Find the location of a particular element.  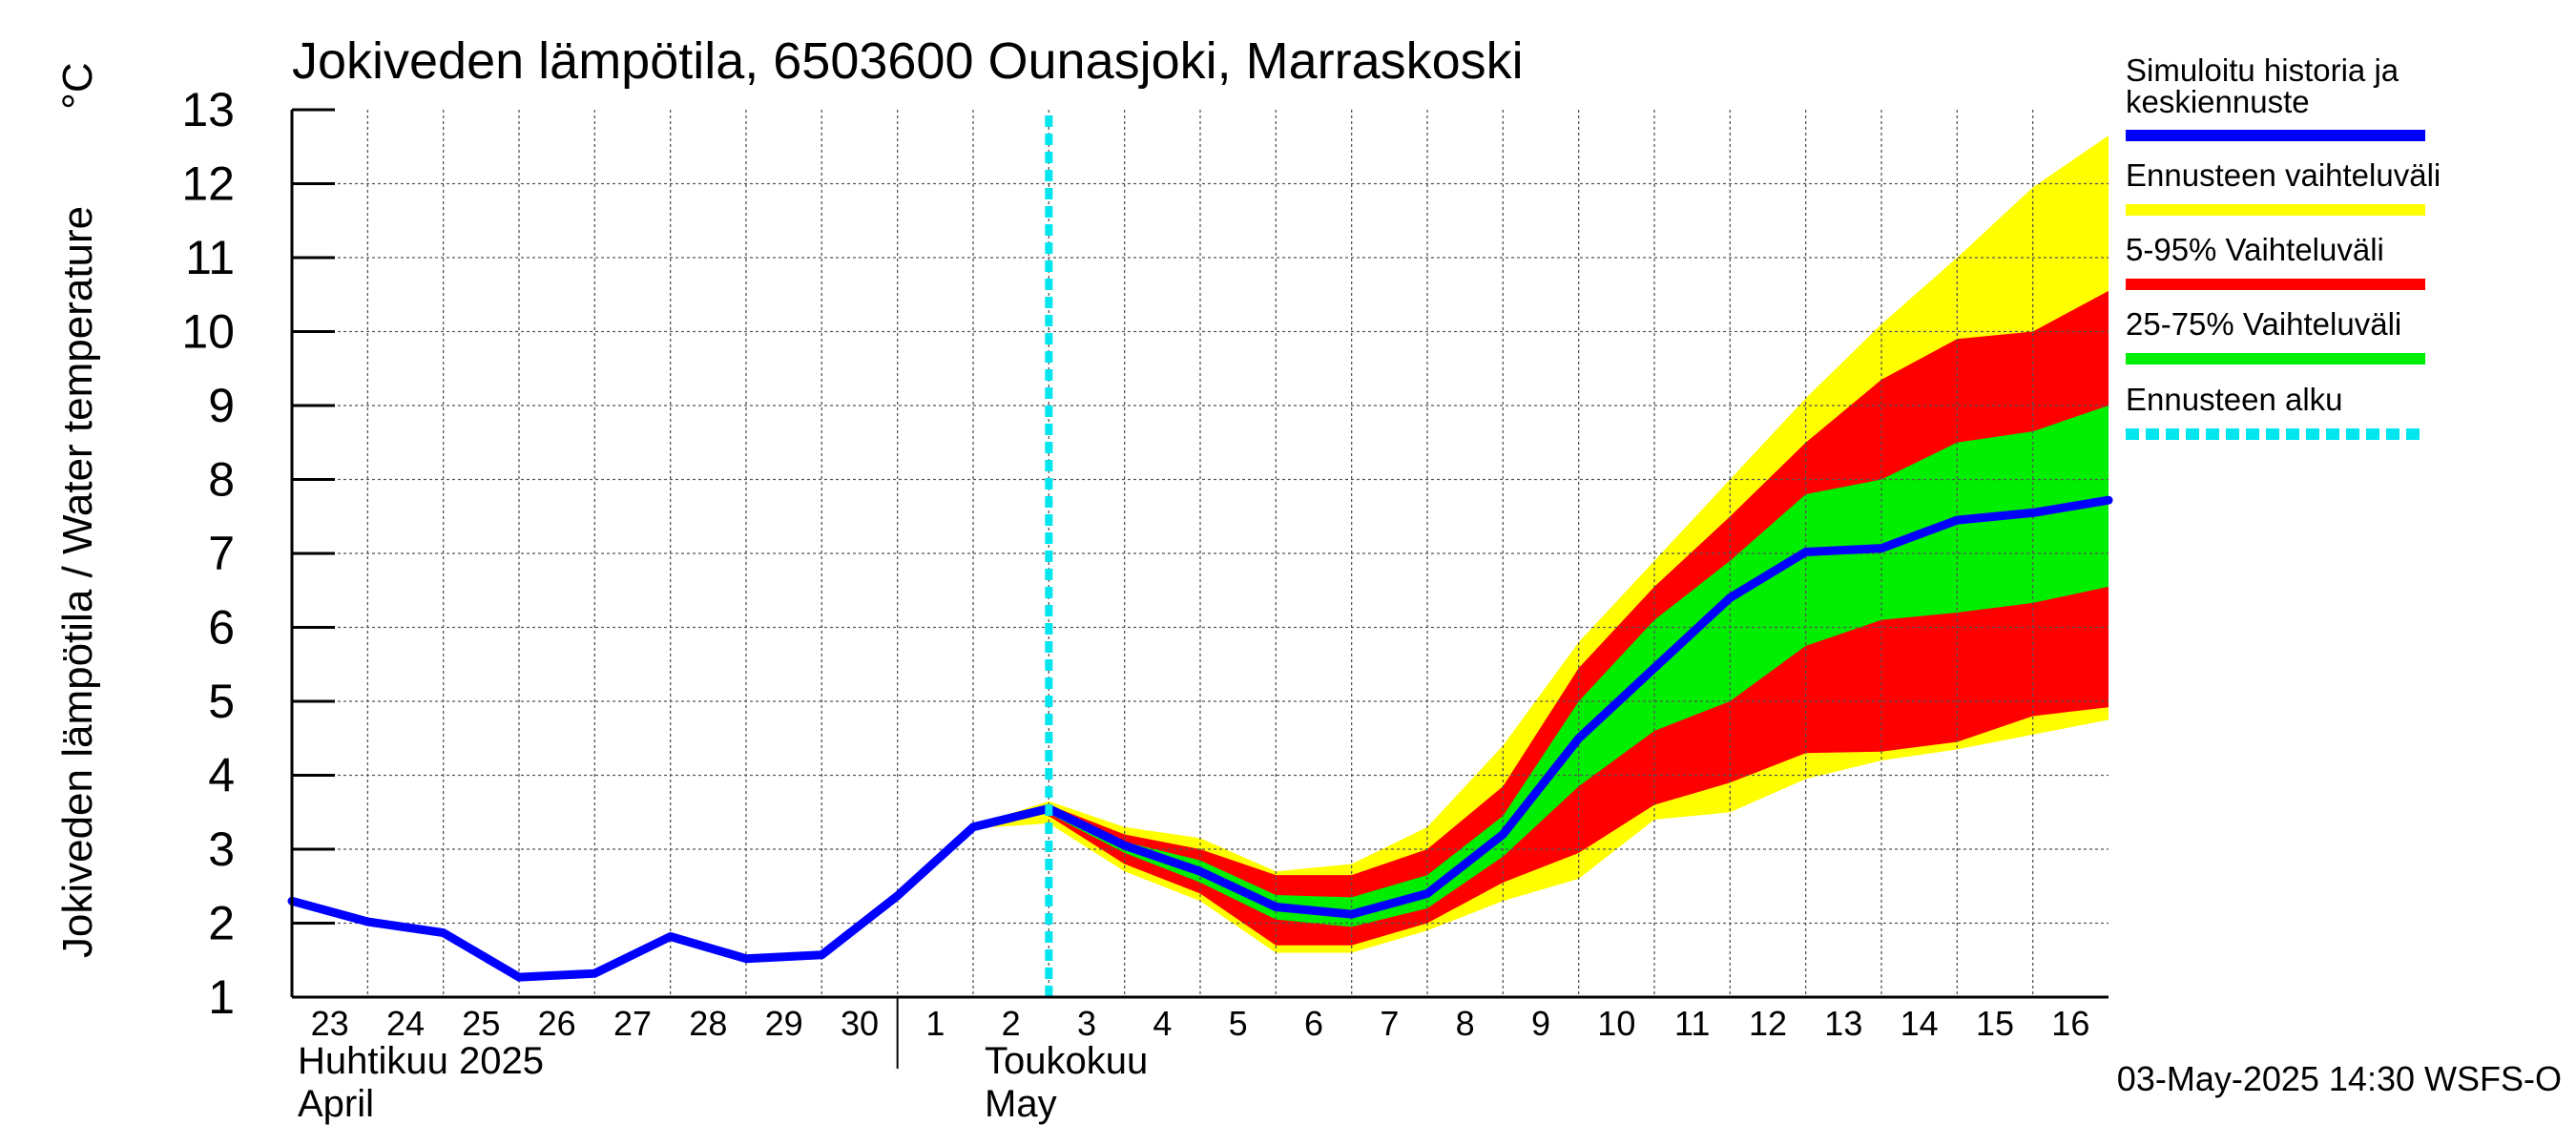

x-tick-label: 13 is located at coordinates (1843, 1023).